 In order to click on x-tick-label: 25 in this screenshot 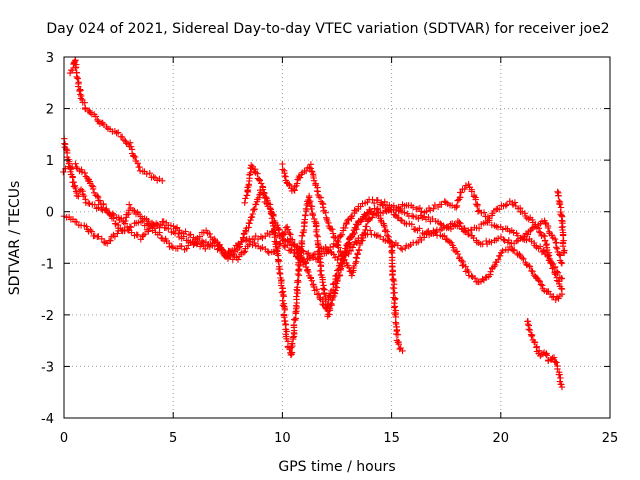, I will do `click(610, 438)`.